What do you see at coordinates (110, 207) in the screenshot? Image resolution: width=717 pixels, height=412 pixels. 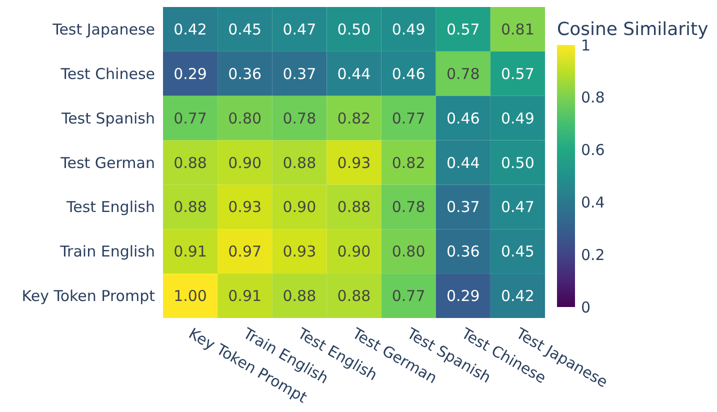 I see `y-tick-label: Test English` at bounding box center [110, 207].